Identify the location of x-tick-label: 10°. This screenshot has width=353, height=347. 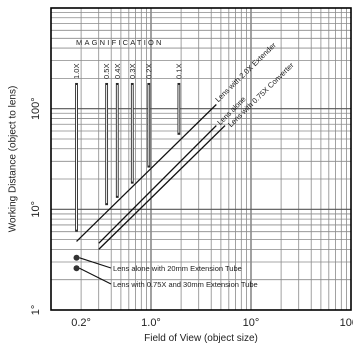
(251, 323).